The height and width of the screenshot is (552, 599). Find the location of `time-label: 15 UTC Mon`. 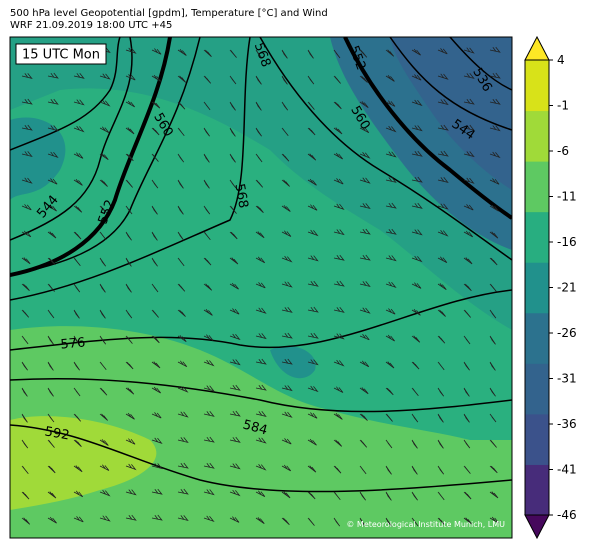

time-label: 15 UTC Mon is located at coordinates (61, 55).